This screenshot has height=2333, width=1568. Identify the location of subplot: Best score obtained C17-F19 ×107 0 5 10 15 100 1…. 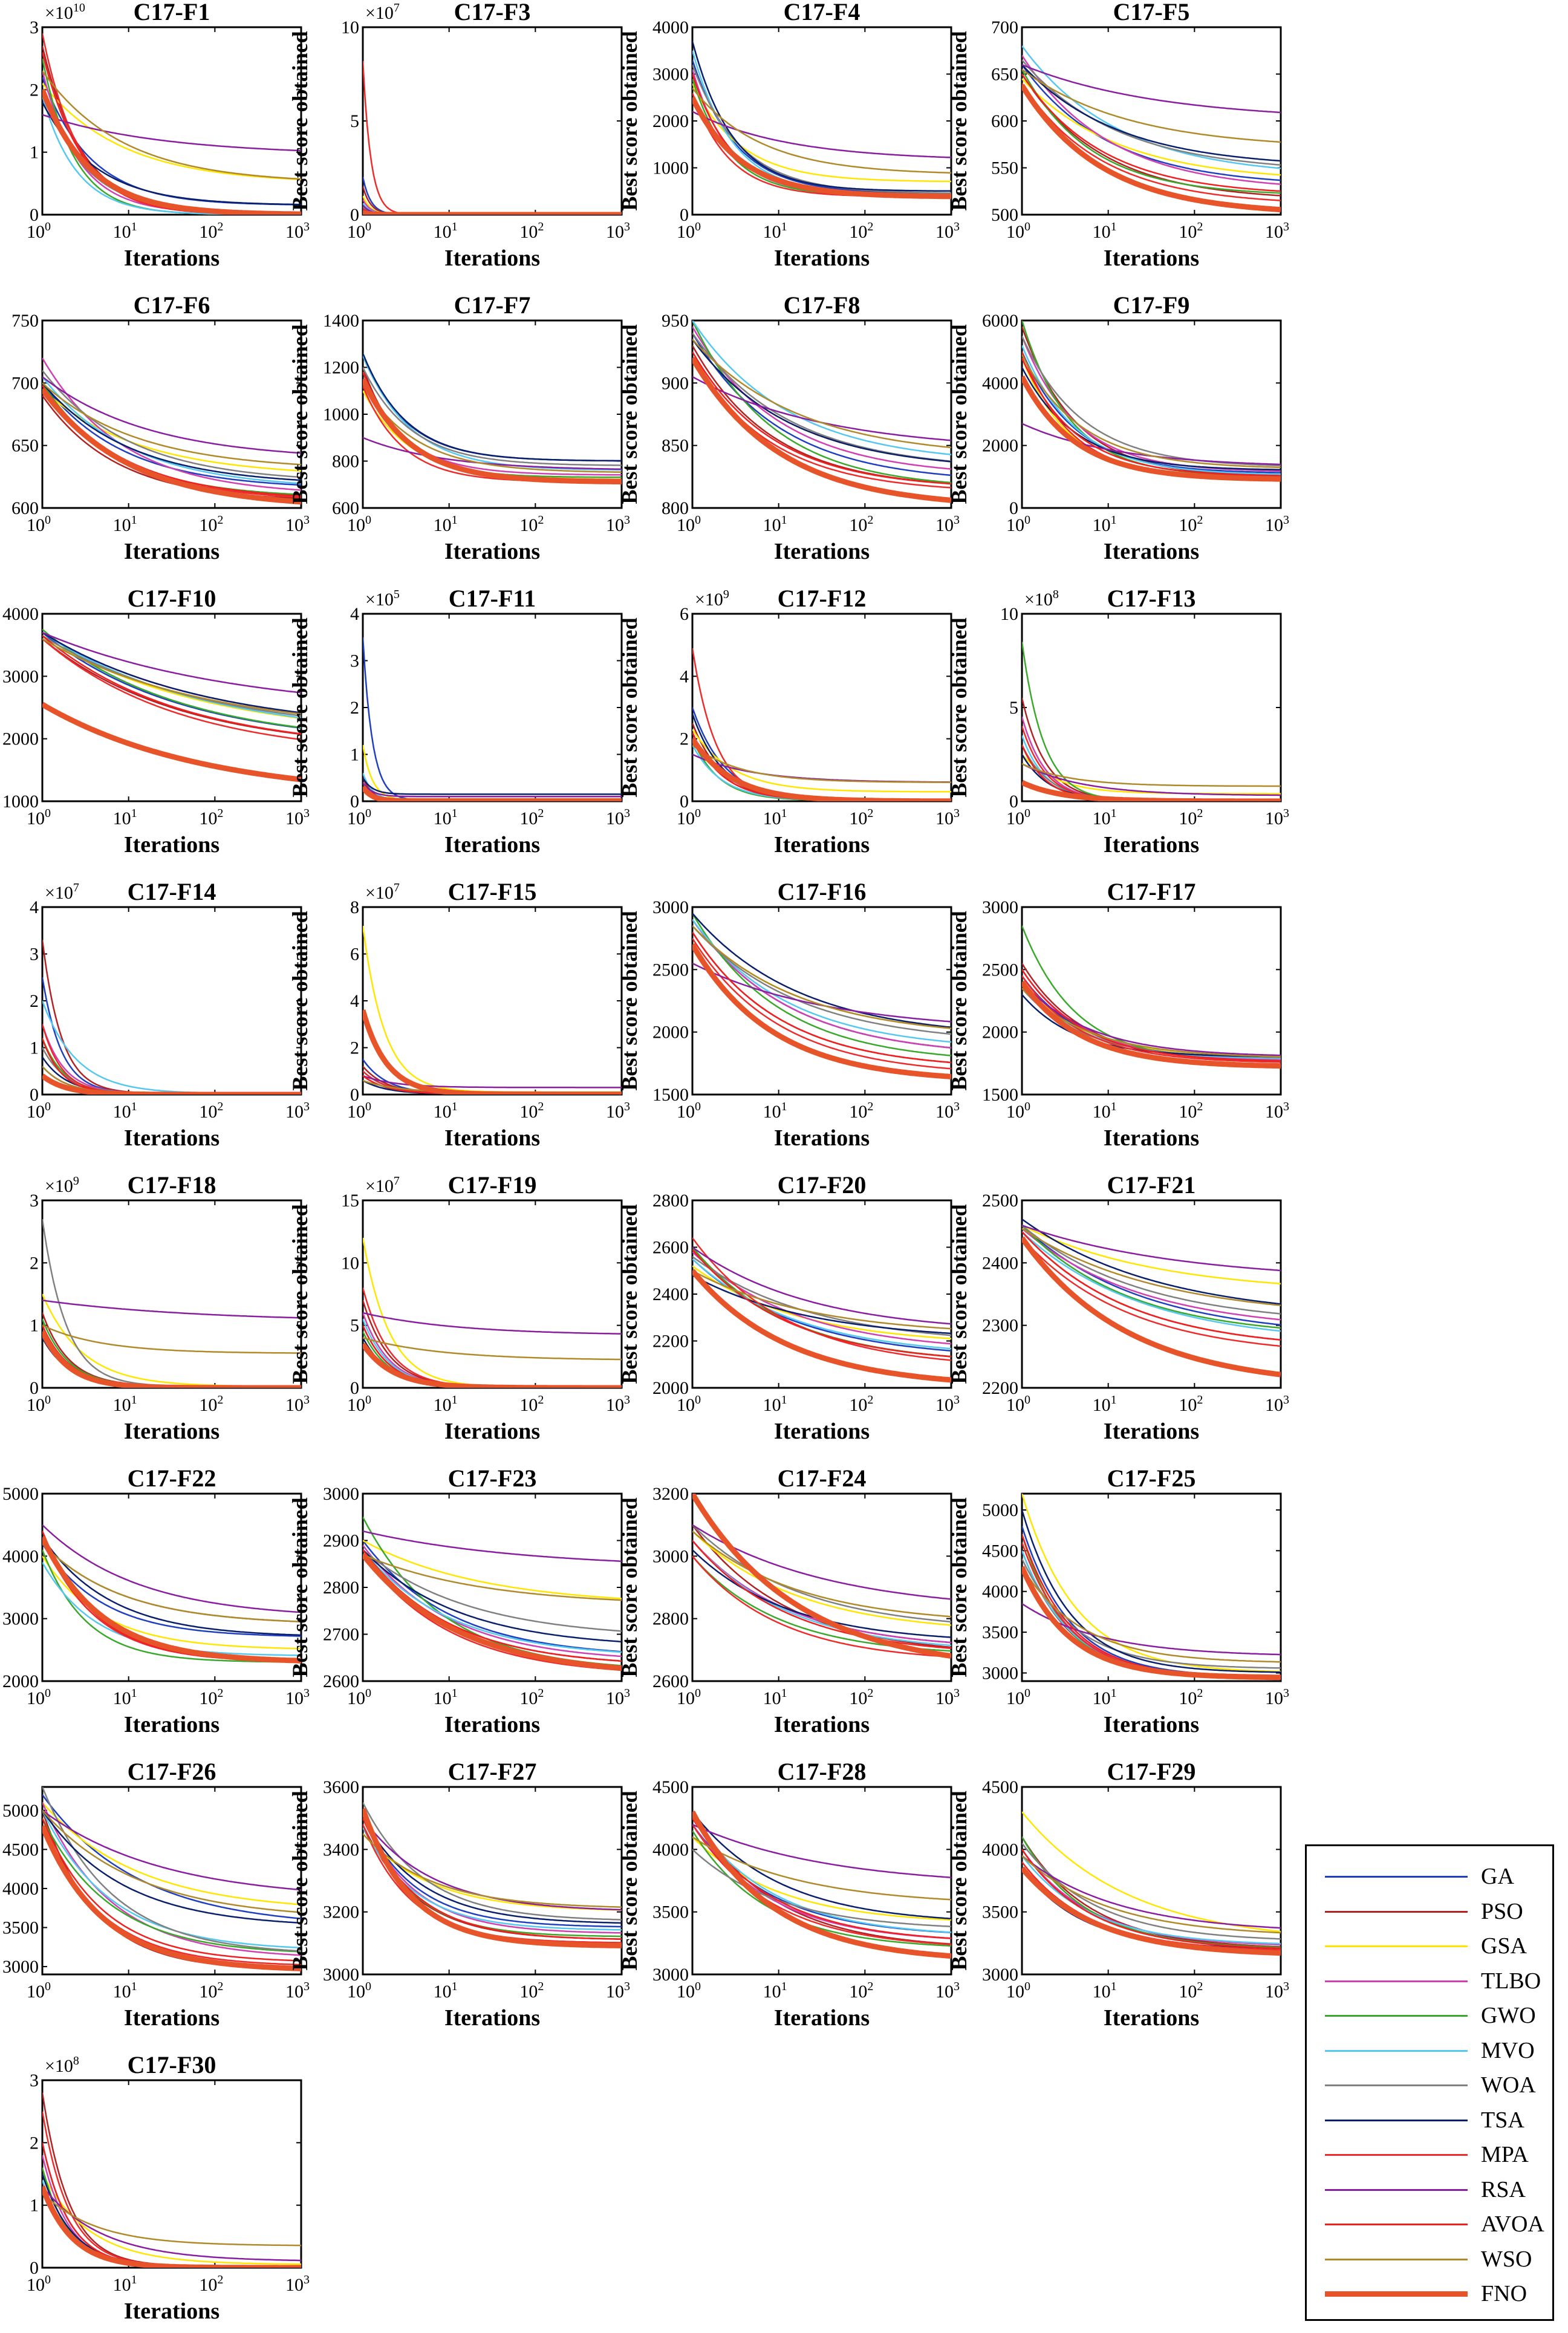
(459, 1308).